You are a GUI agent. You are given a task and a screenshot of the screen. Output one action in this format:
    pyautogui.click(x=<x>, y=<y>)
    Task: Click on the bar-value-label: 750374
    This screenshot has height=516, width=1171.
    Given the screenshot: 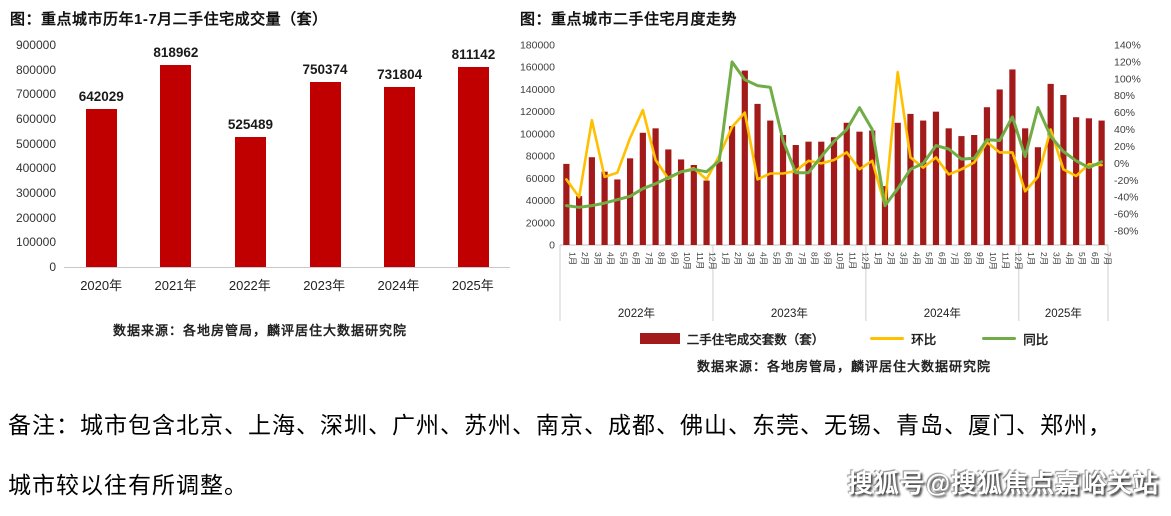 What is the action you would take?
    pyautogui.click(x=325, y=69)
    